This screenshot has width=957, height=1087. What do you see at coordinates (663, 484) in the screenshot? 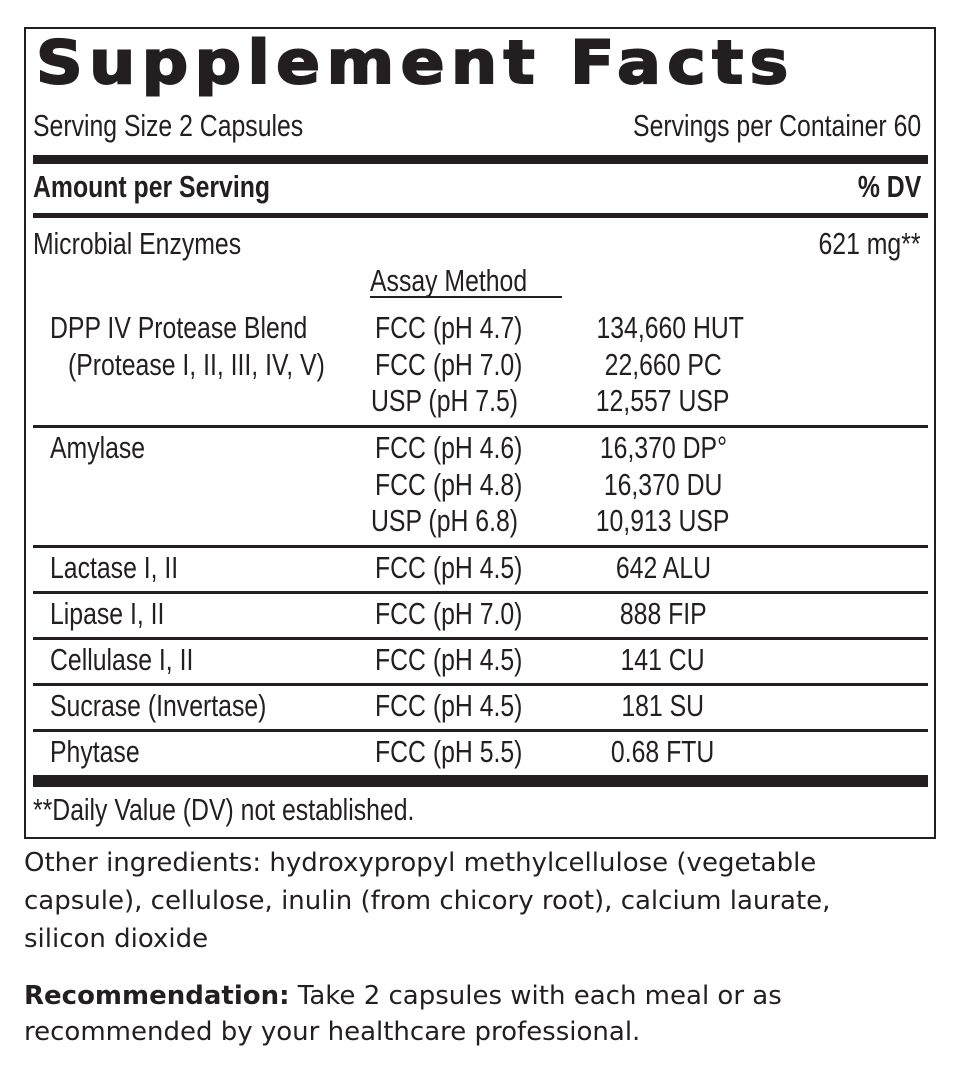
I see `ingredient-amount: 16,370 DU` at bounding box center [663, 484].